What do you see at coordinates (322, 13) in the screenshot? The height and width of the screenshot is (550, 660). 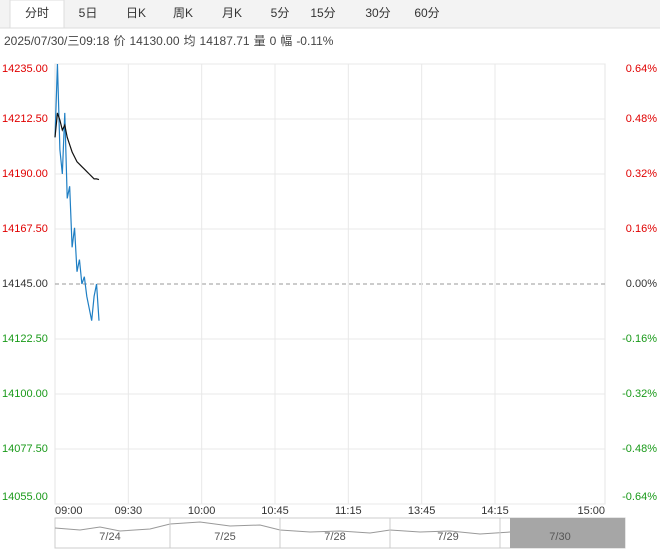 I see `tab: 15分` at bounding box center [322, 13].